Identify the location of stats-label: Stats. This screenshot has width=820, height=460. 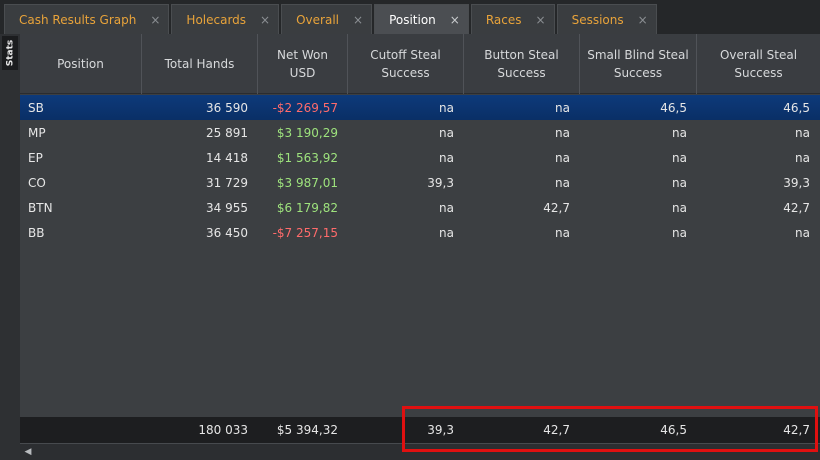
(10, 53).